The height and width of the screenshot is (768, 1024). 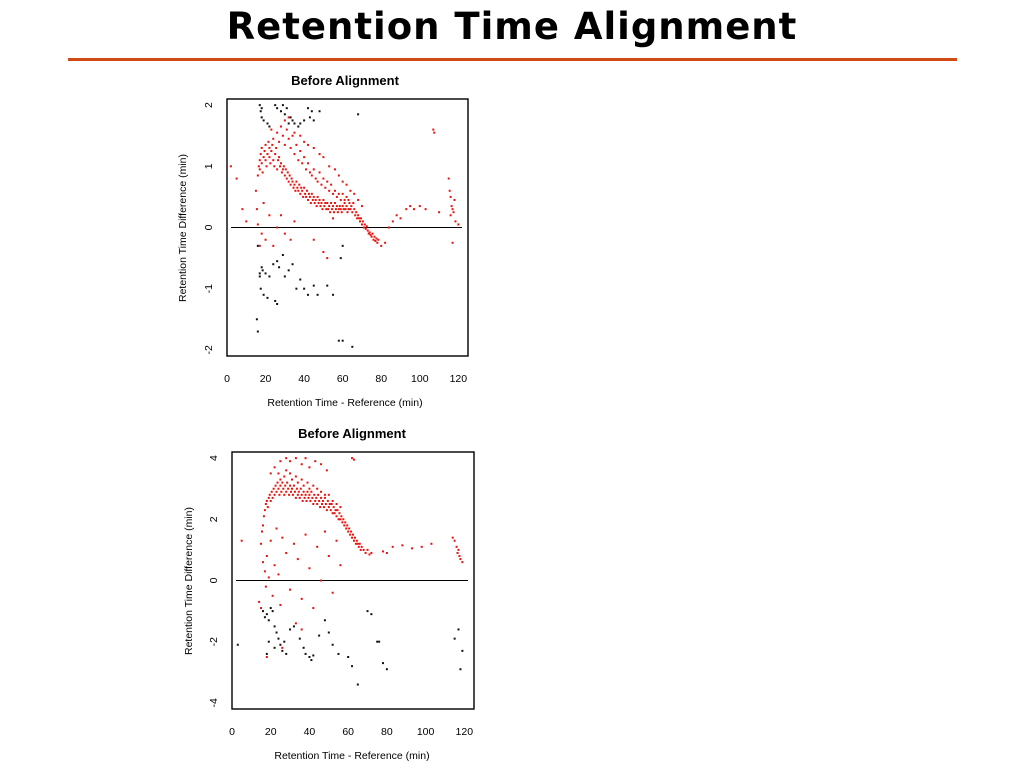 What do you see at coordinates (348, 732) in the screenshot?
I see `x-tick-label: 60` at bounding box center [348, 732].